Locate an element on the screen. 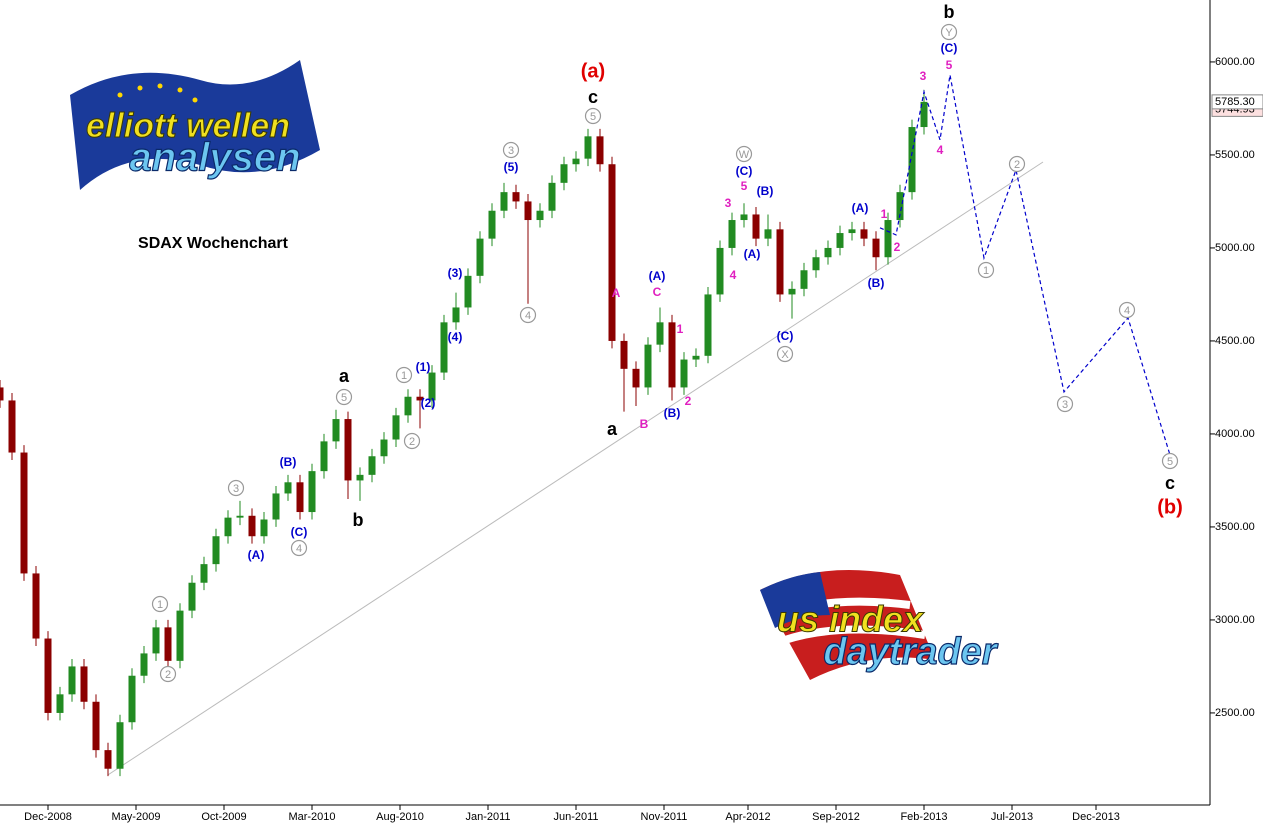  wave-label: A is located at coordinates (616, 293).